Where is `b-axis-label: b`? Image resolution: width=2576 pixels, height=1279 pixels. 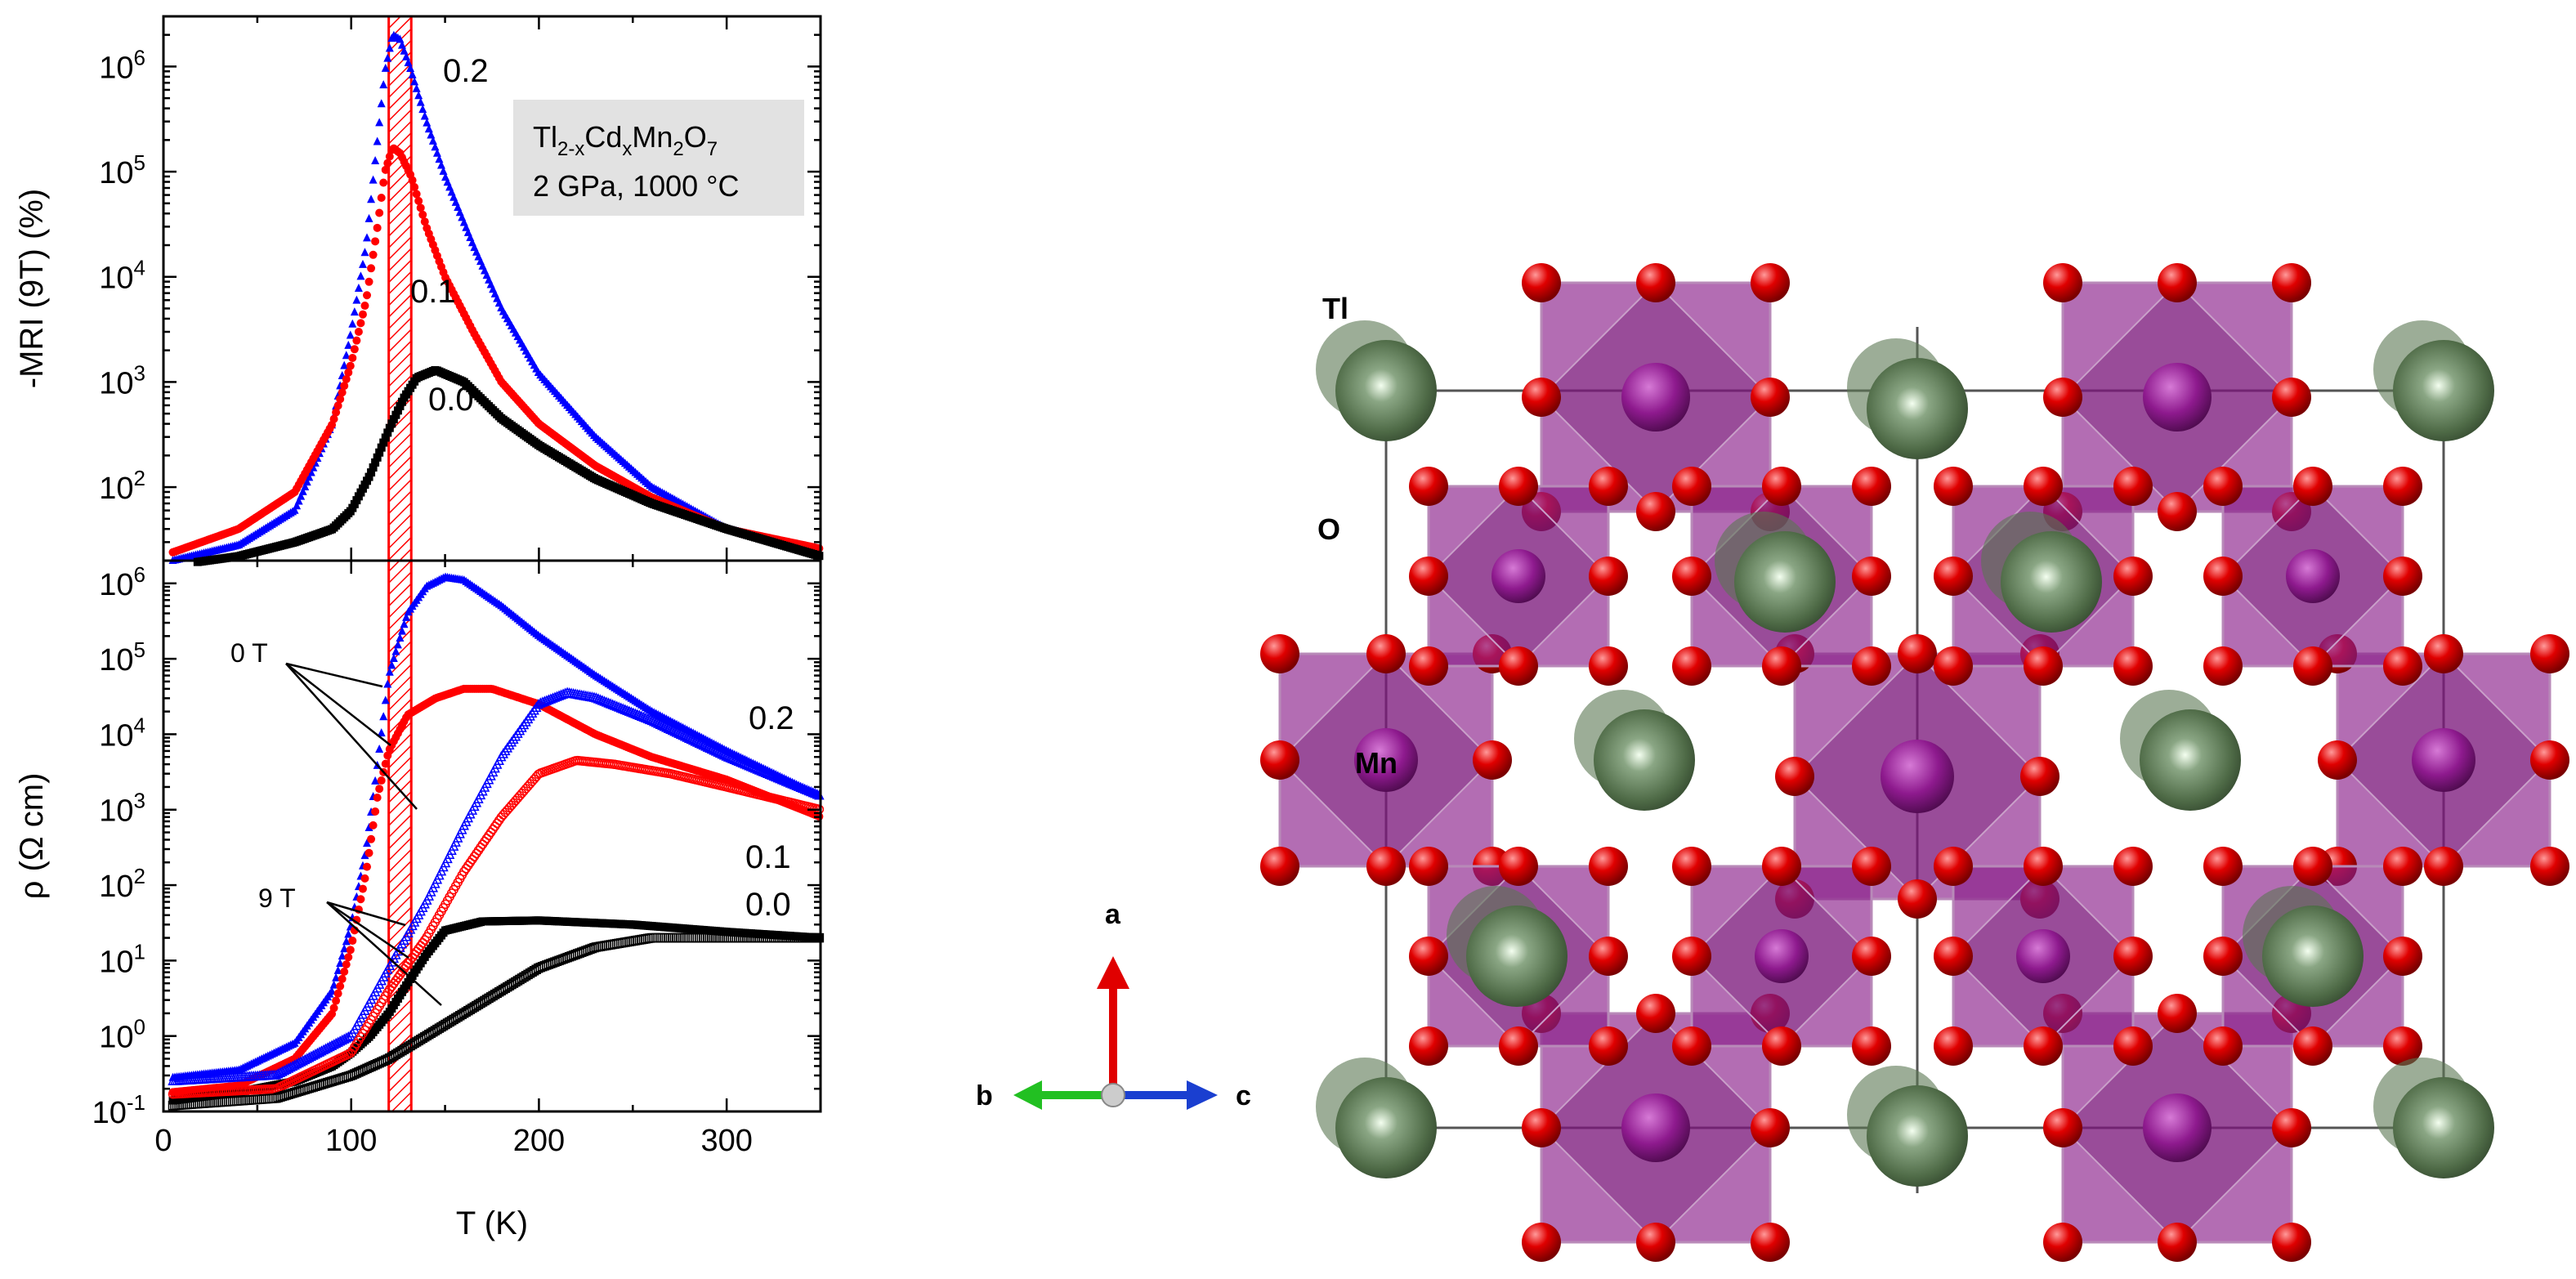
b-axis-label: b is located at coordinates (984, 1095).